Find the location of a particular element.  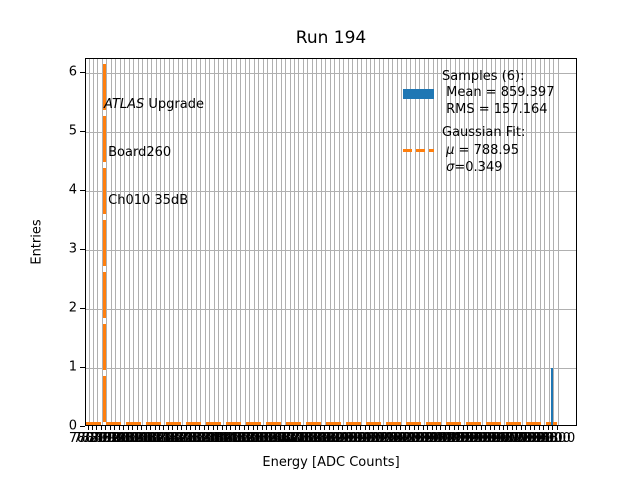

x-tick-label: 936.0 is located at coordinates (436, 438).